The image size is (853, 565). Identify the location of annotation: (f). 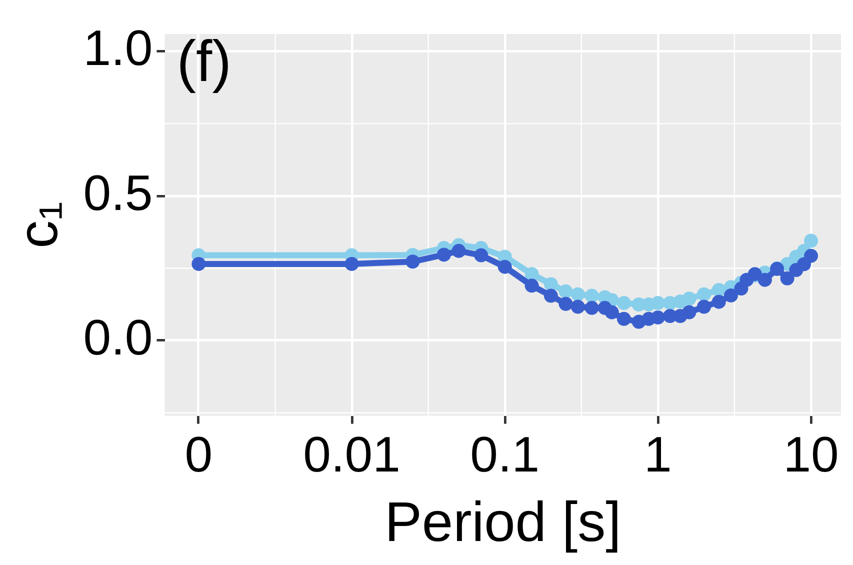
(204, 61).